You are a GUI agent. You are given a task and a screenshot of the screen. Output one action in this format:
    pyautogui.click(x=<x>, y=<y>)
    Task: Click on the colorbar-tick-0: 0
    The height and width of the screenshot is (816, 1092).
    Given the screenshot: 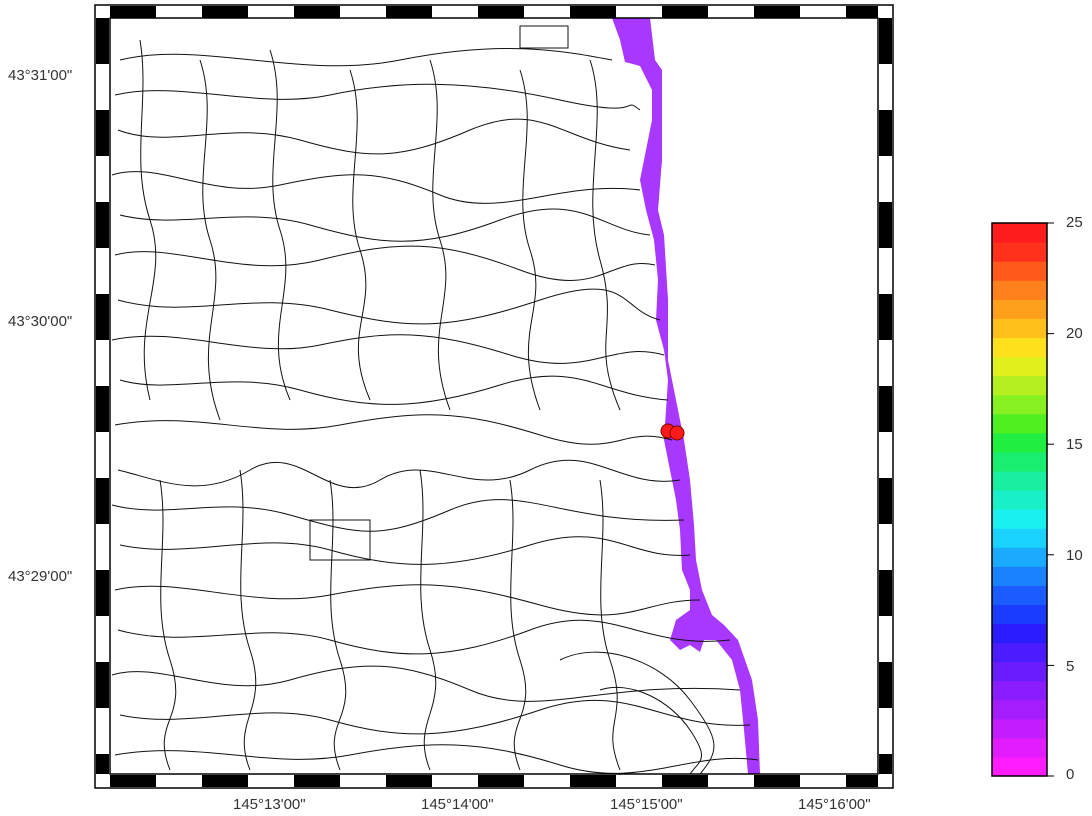 What is the action you would take?
    pyautogui.click(x=1070, y=774)
    